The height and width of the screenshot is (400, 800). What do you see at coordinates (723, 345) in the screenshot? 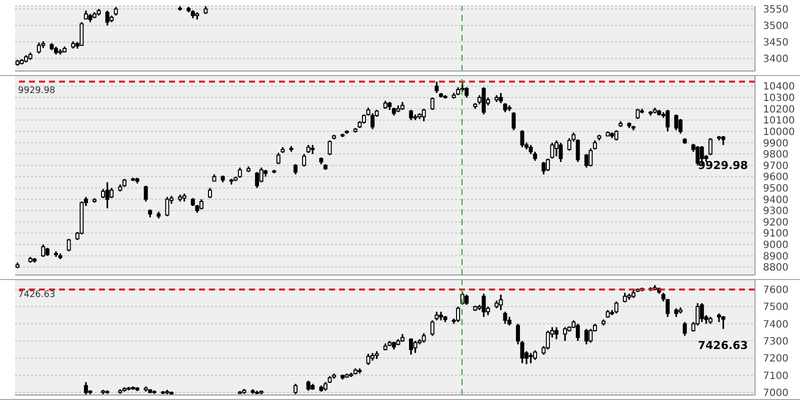
I see `text: 7426.63` at bounding box center [723, 345].